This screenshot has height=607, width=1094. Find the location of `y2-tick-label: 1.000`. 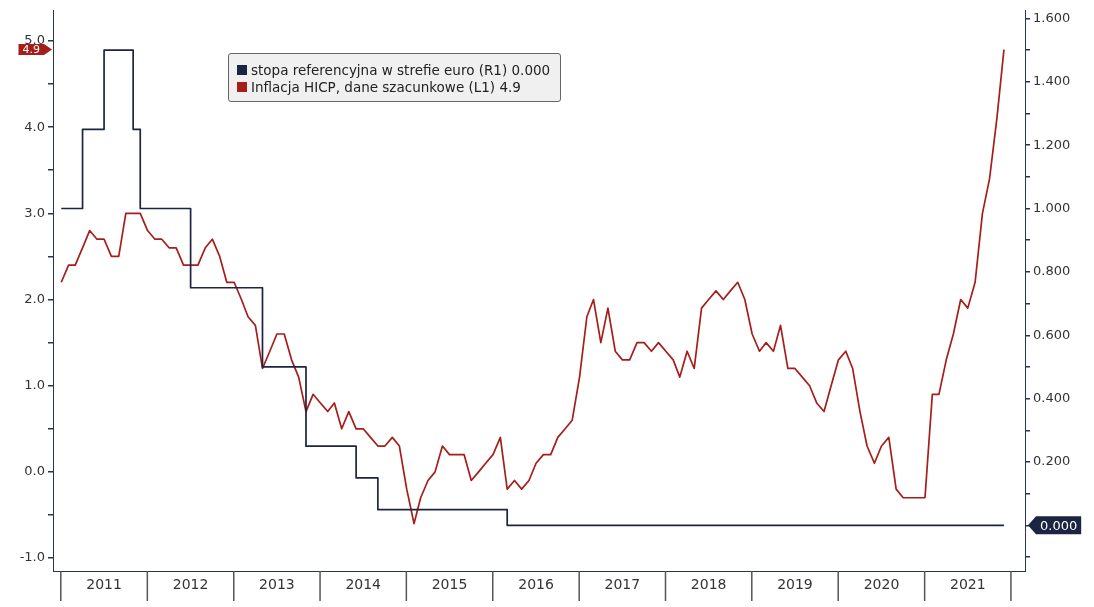

y2-tick-label: 1.000 is located at coordinates (1052, 207).